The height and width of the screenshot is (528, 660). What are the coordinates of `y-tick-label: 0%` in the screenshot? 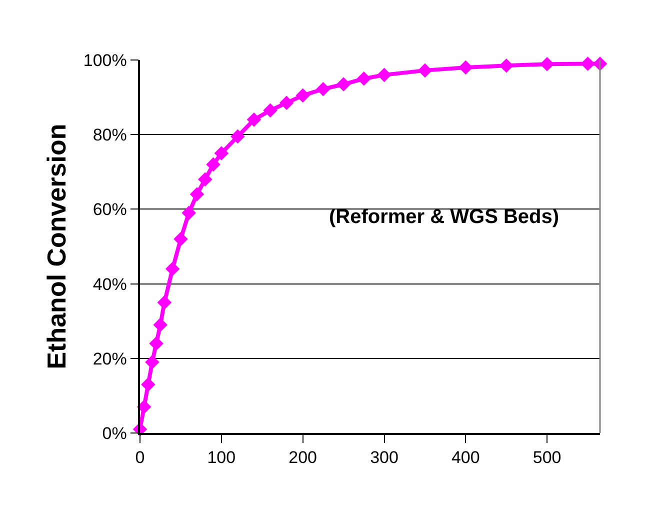 It's located at (114, 433).